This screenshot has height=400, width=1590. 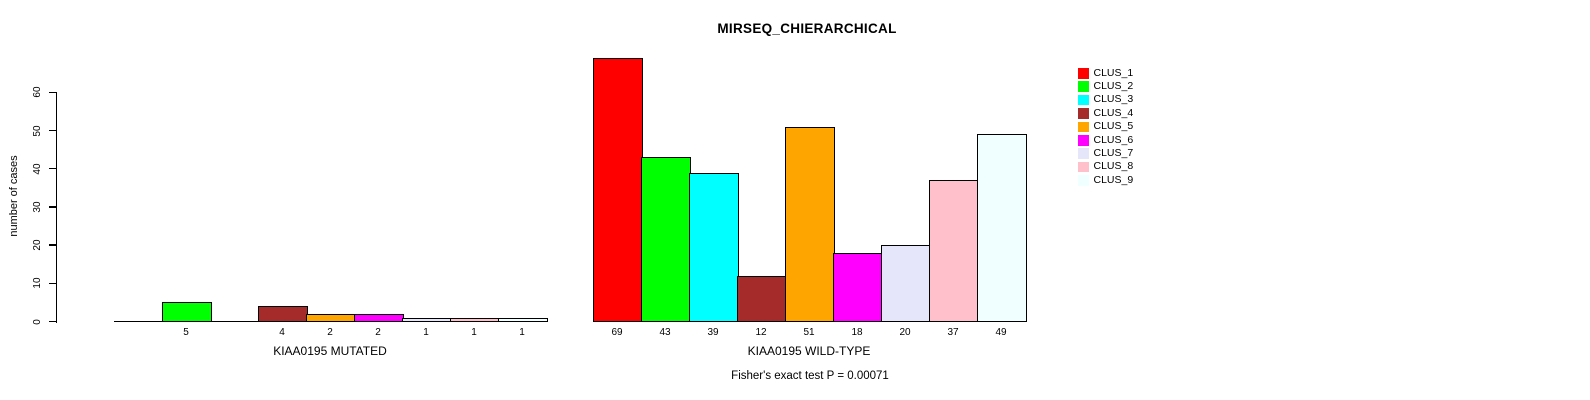 I want to click on legend-label: CLUS_4, so click(x=1113, y=112).